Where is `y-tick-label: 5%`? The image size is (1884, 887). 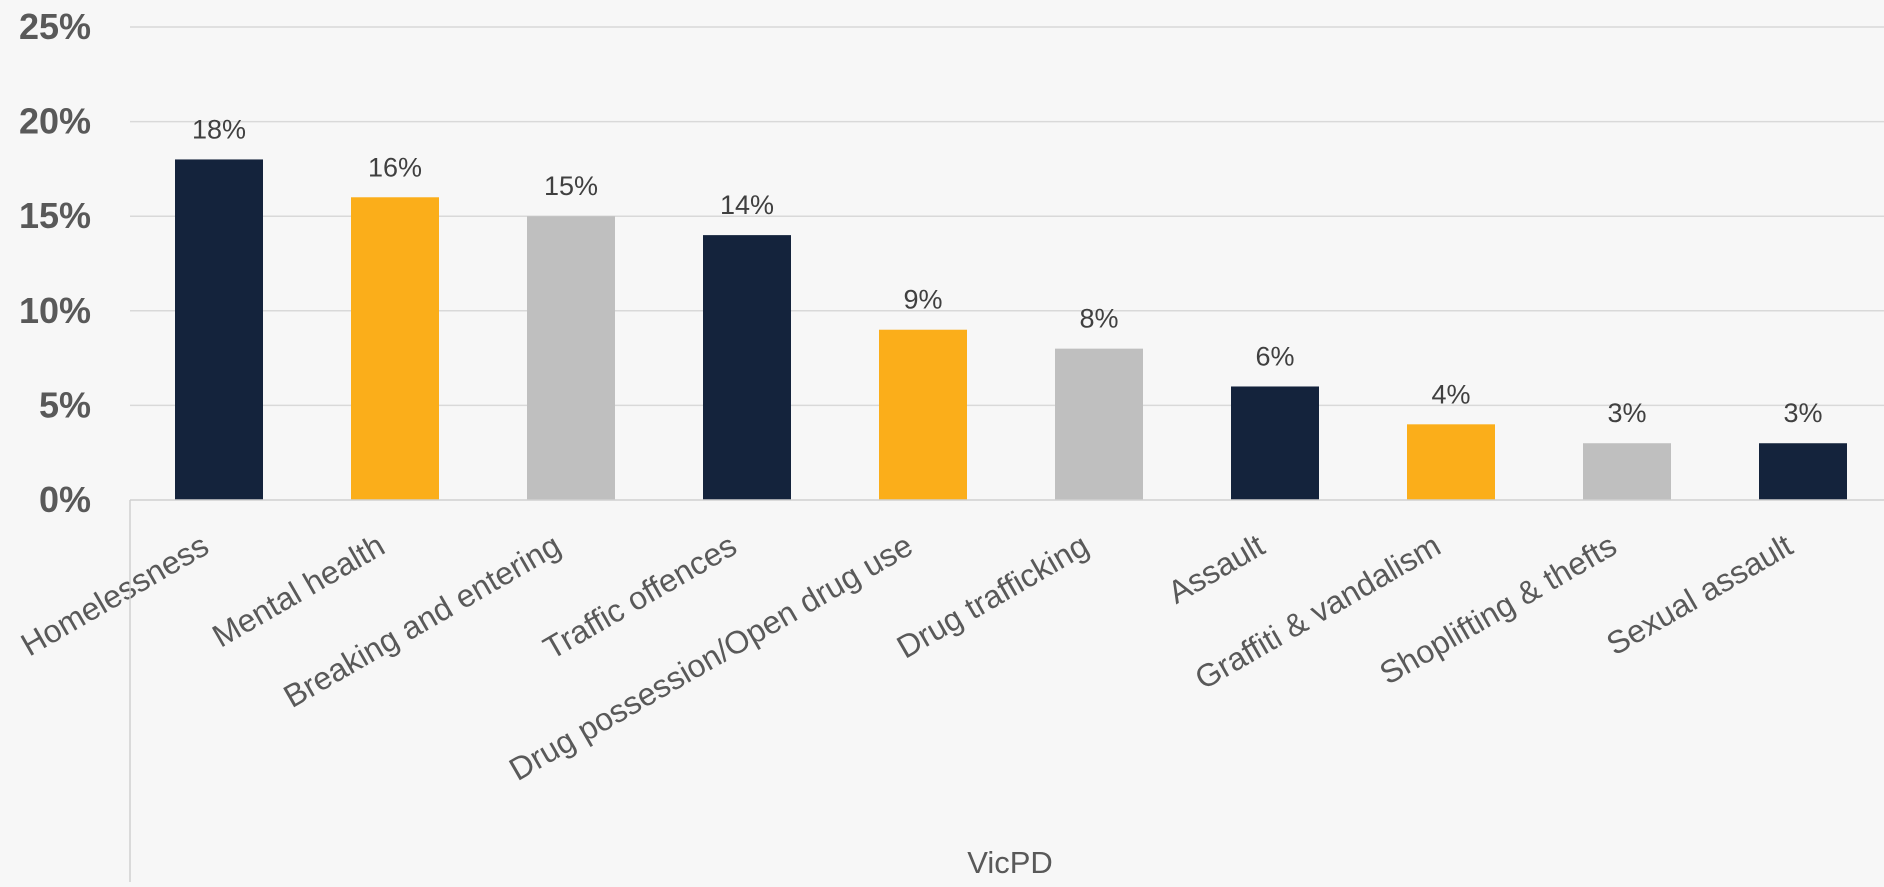
y-tick-label: 5% is located at coordinates (65, 404).